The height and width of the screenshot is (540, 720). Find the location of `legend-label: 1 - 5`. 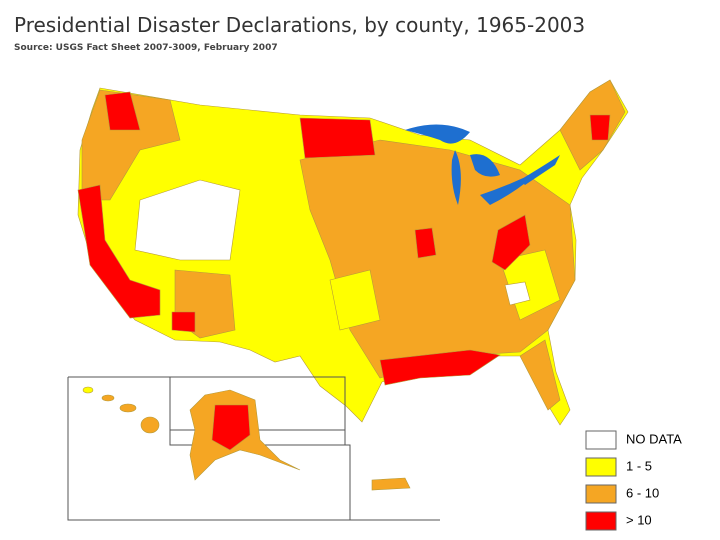

legend-label: 1 - 5 is located at coordinates (639, 465).